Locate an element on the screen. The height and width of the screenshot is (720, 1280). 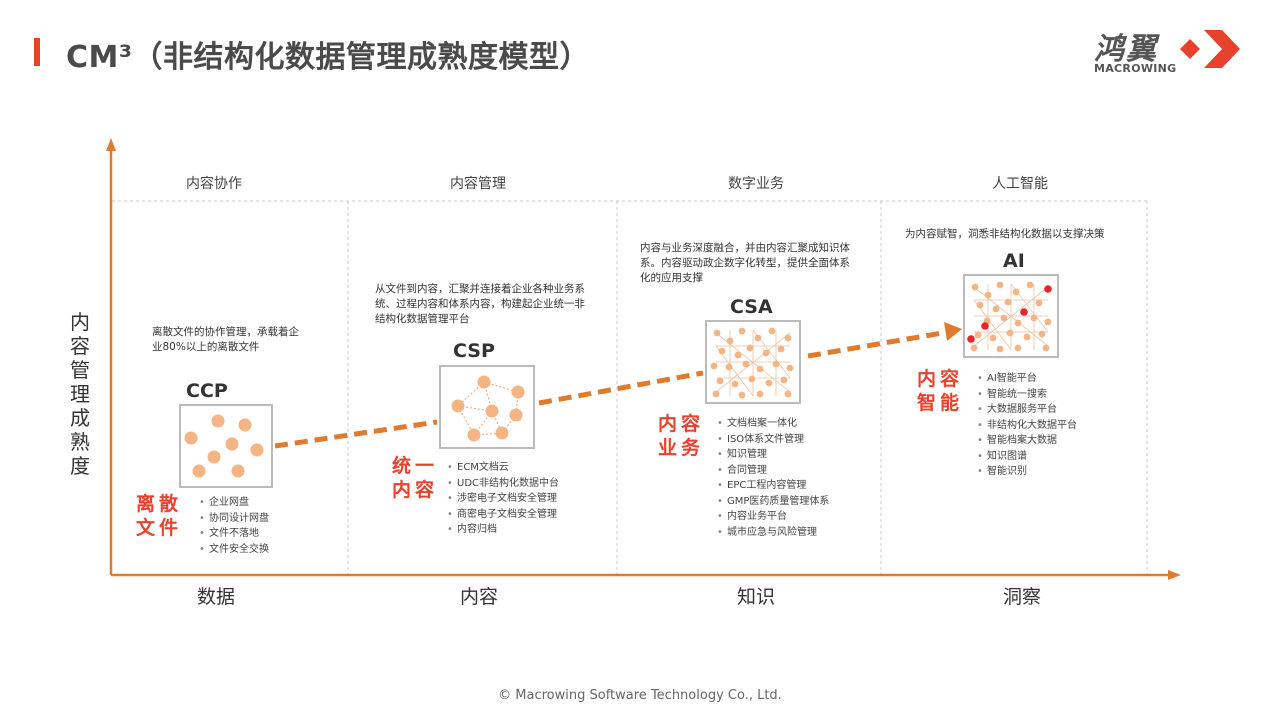
list-item: GMP医药质量管理体系 is located at coordinates (773, 502).